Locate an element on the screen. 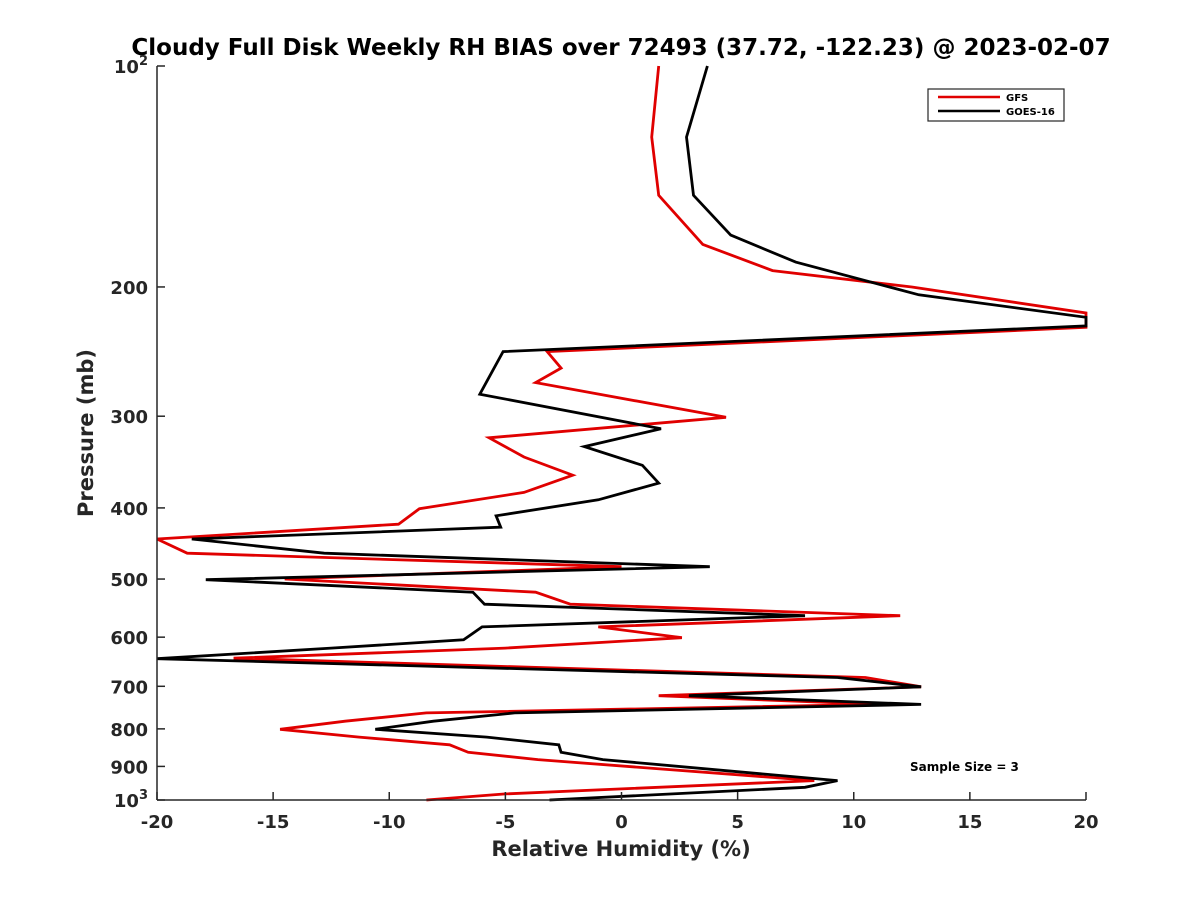  legend: GFS GOES-16 is located at coordinates (996, 105).